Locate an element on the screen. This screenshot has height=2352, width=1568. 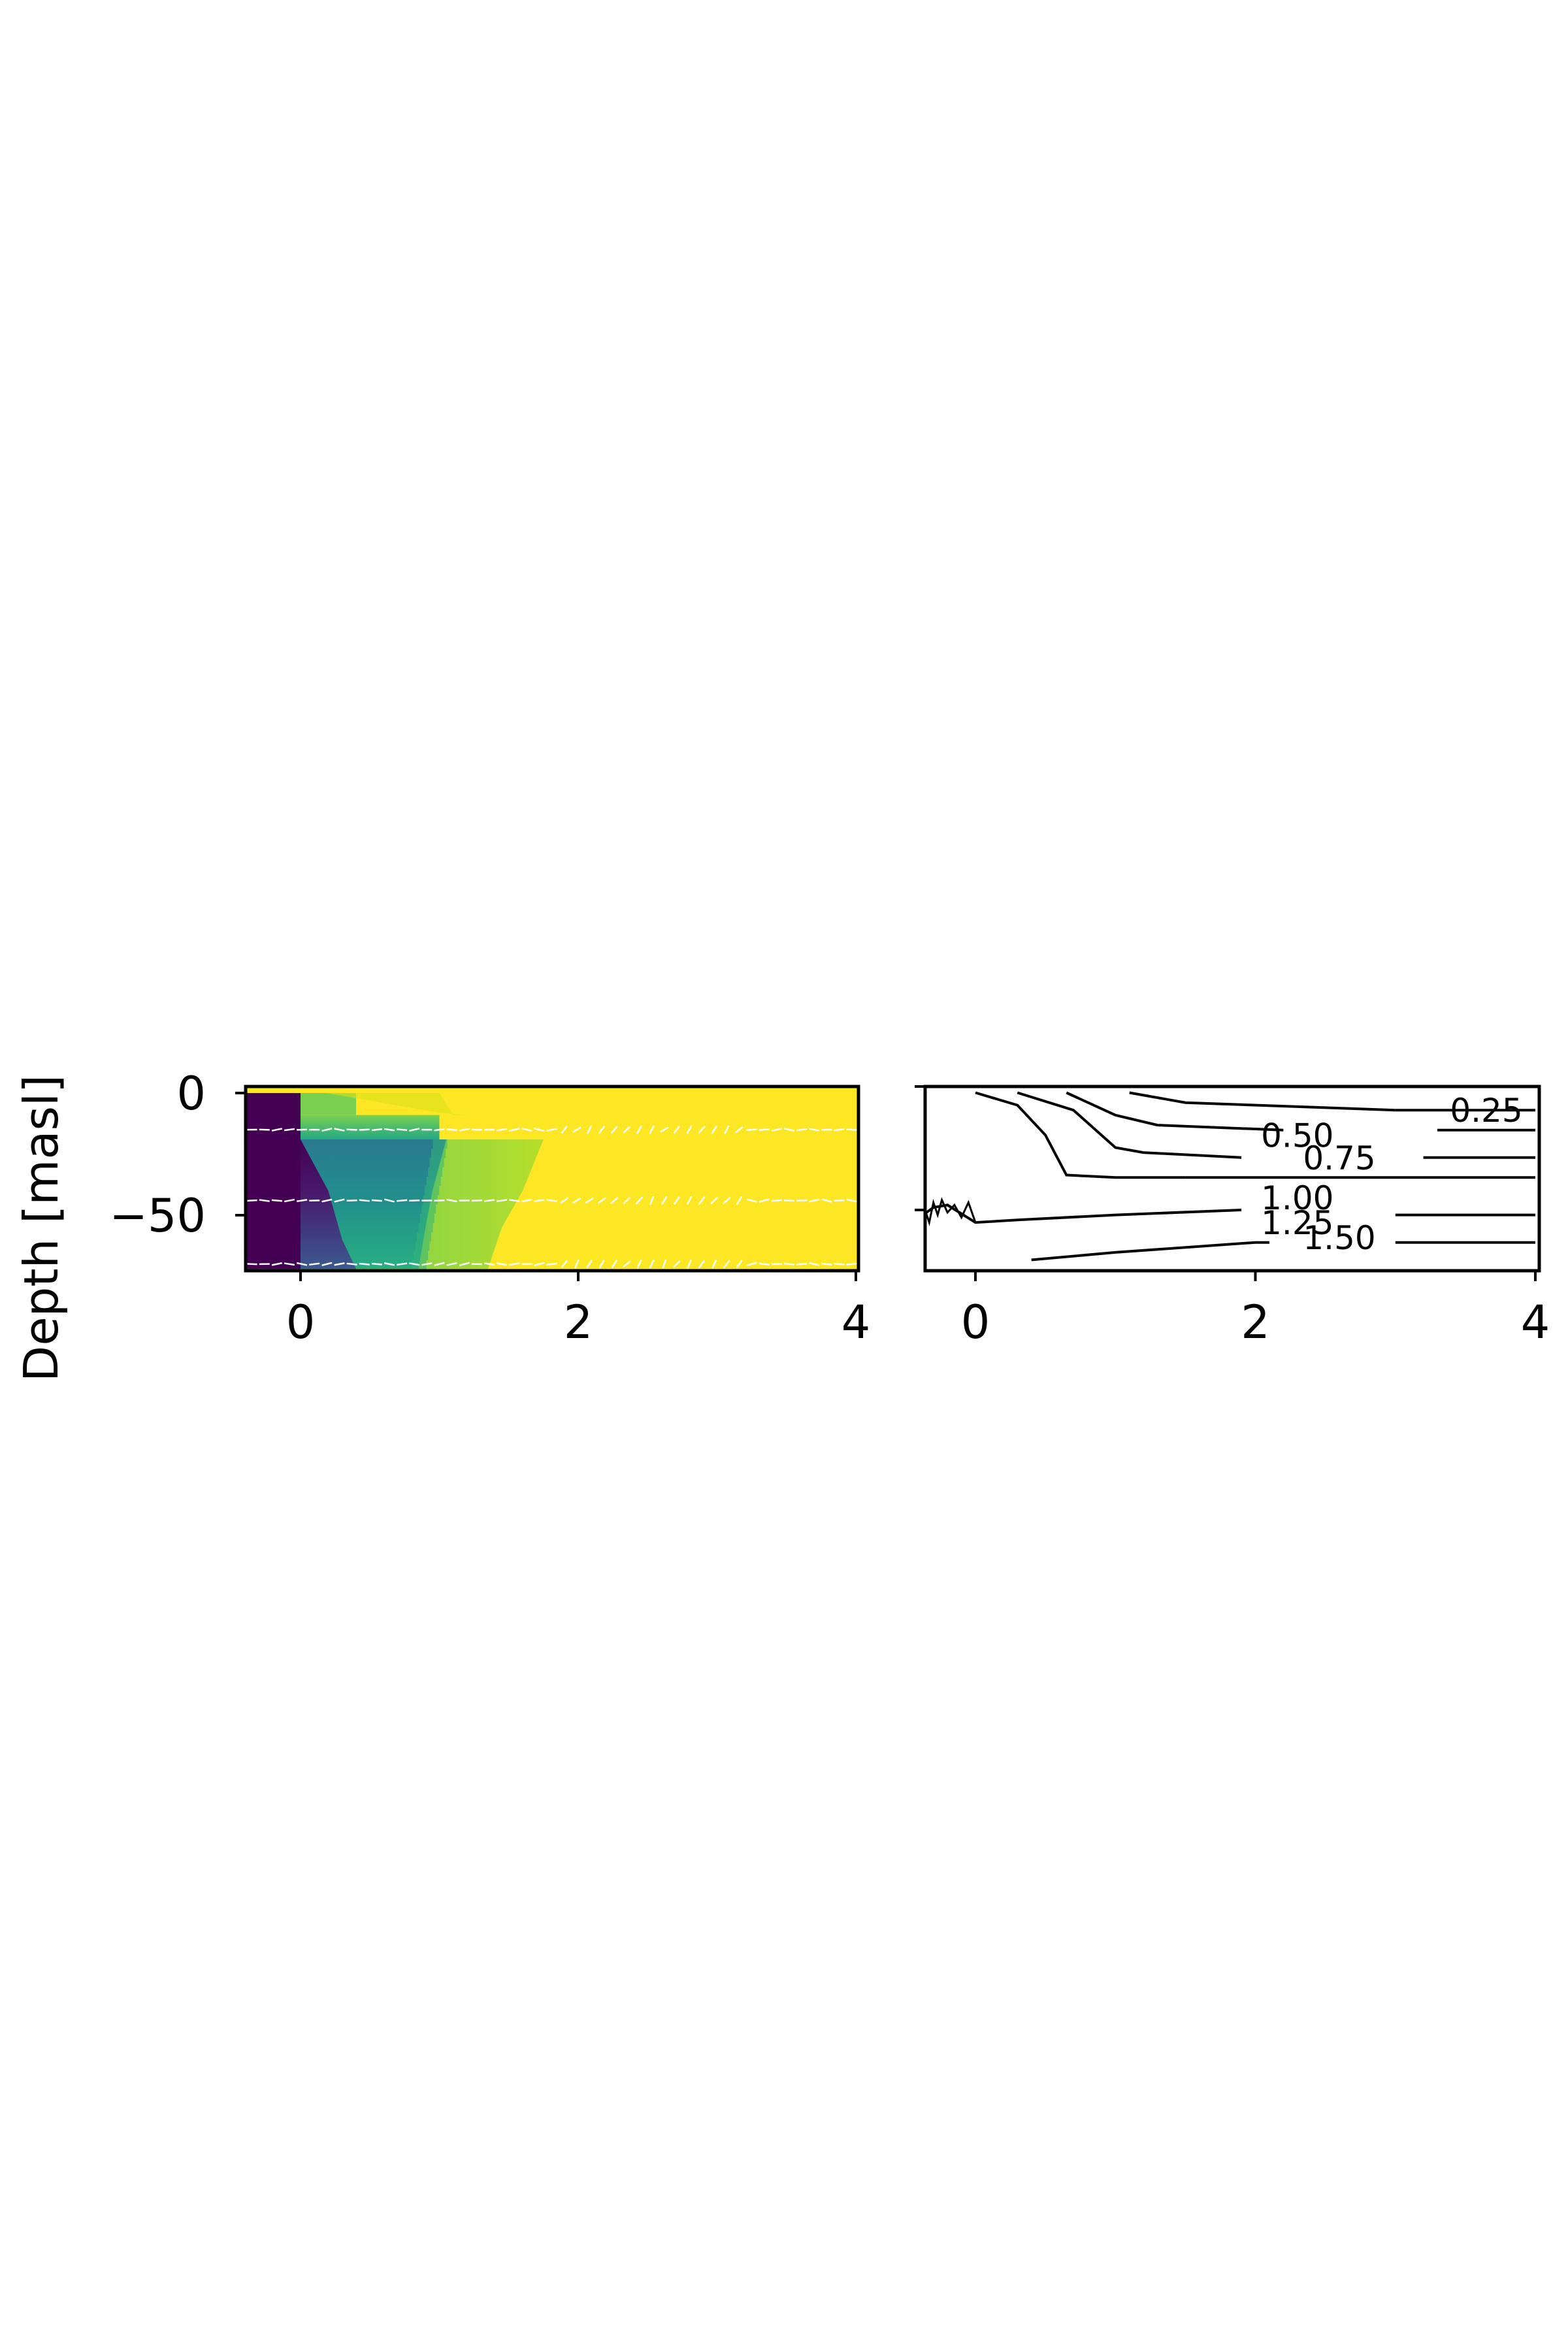
contour-label: 0.75 is located at coordinates (1339, 1158).